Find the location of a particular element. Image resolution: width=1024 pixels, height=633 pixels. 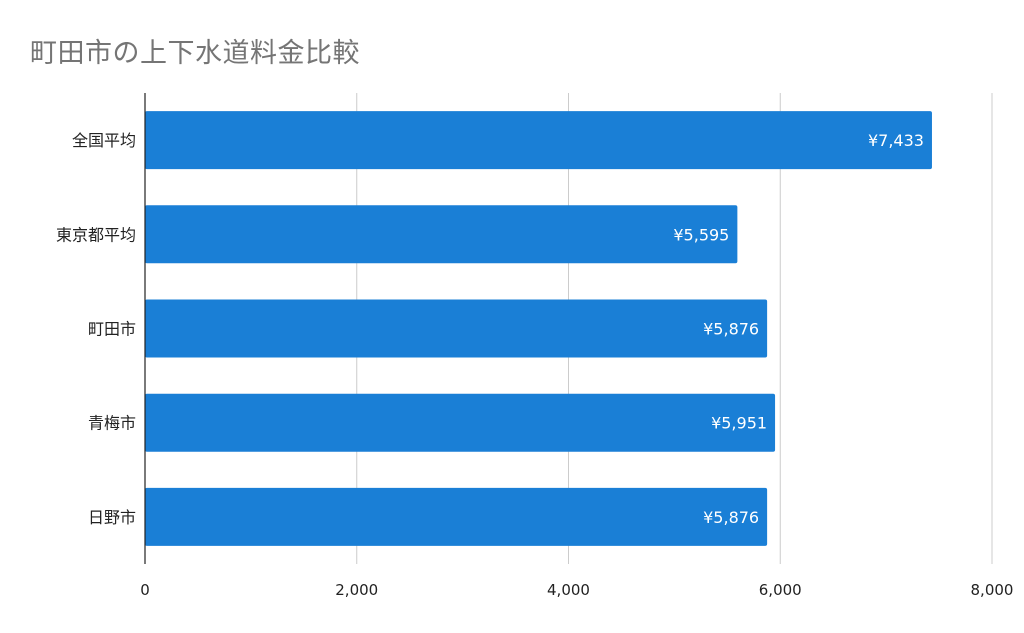

category-label: 東京都平均 is located at coordinates (96, 234).